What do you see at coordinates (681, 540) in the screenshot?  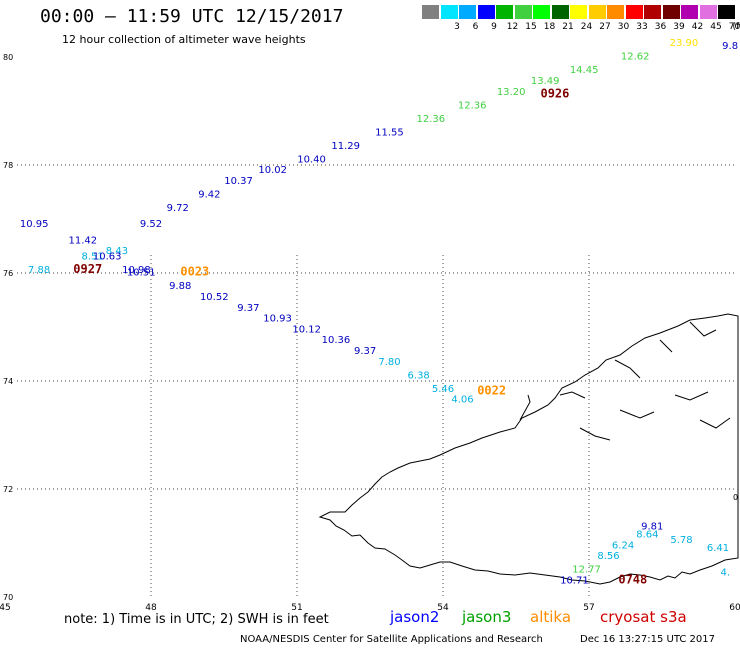 I see `wave-height-label: 5.78` at bounding box center [681, 540].